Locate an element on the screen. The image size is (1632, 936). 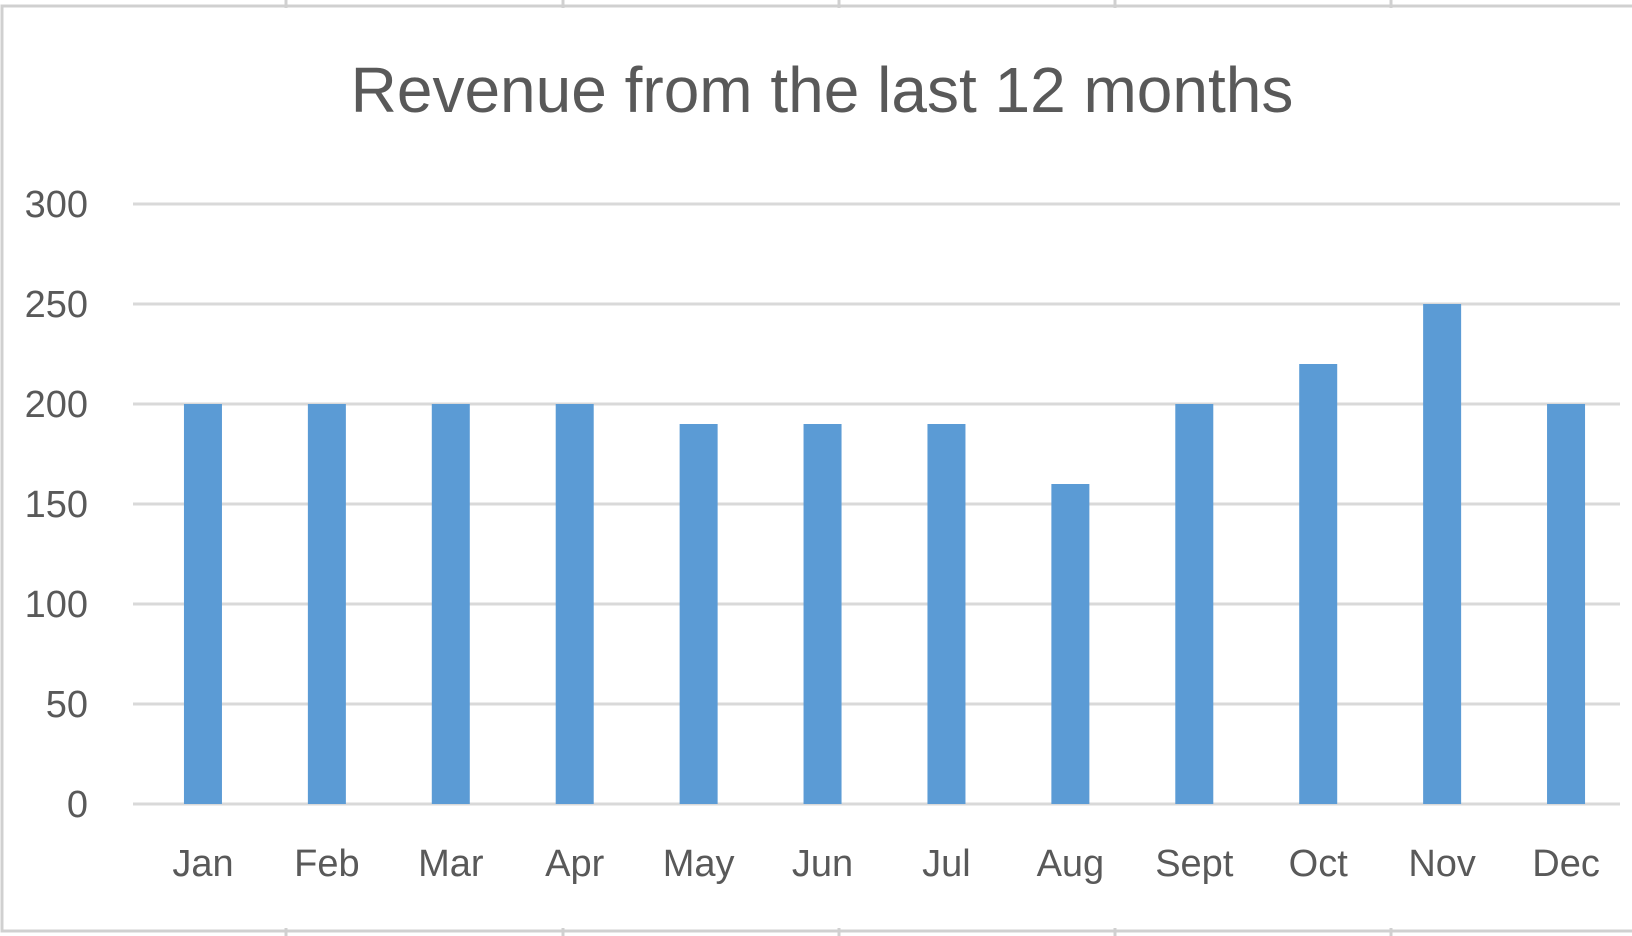
bar-mar is located at coordinates (450, 604).